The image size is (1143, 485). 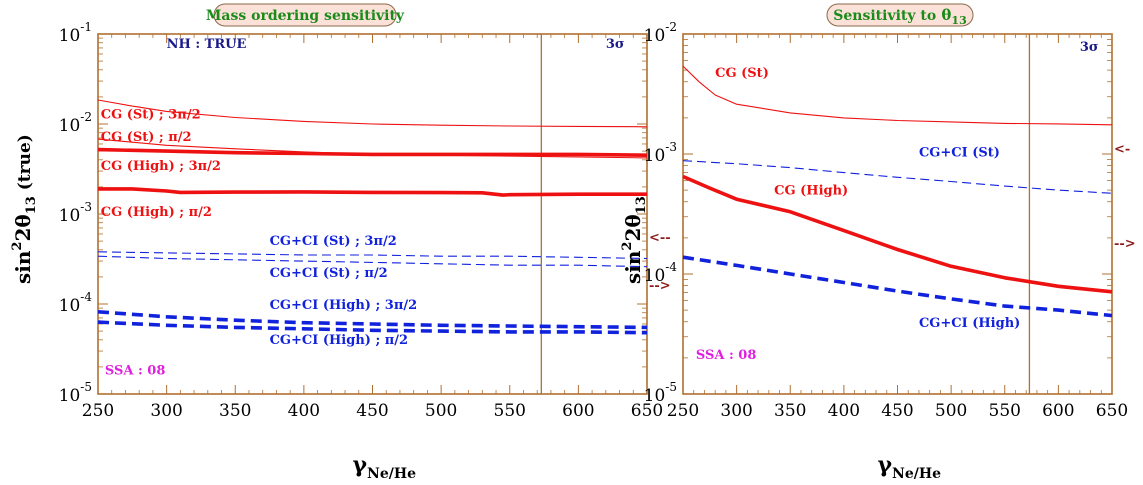 I want to click on series-label: CG+CI (St), so click(x=959, y=153).